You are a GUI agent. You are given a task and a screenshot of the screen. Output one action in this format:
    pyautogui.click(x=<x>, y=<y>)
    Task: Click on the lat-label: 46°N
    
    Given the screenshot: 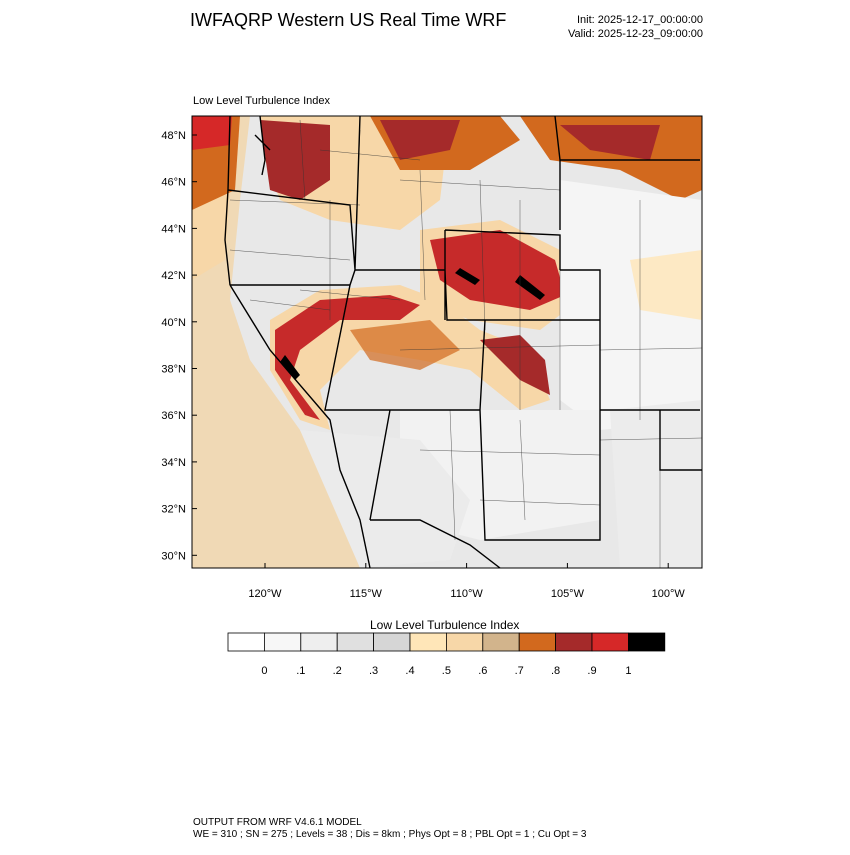 What is the action you would take?
    pyautogui.click(x=173, y=183)
    